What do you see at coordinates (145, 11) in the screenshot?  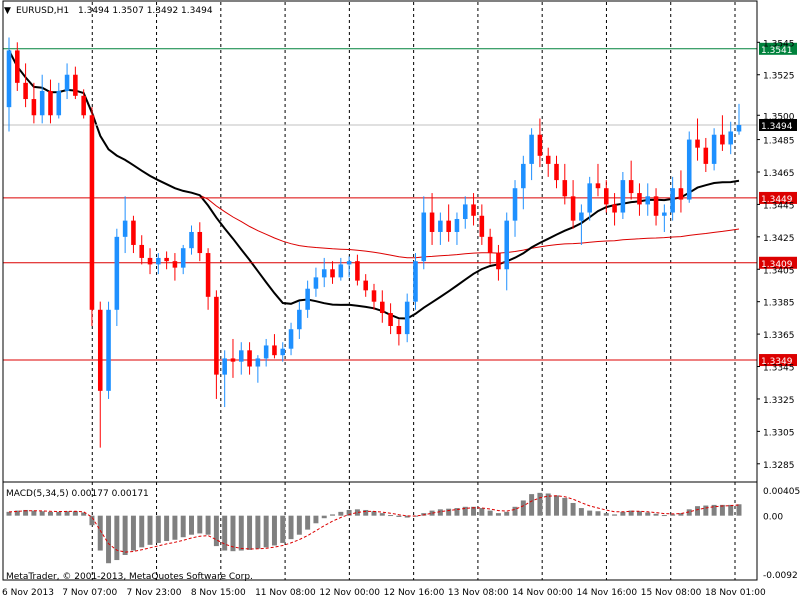 I see `ohlc-readout: 1.3494 1.3507 1.3492 1.3494` at bounding box center [145, 11].